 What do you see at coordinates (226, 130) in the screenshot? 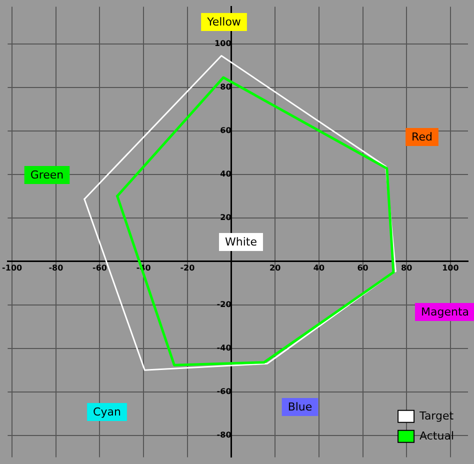
I see `y-tick-label: 60` at bounding box center [226, 130].